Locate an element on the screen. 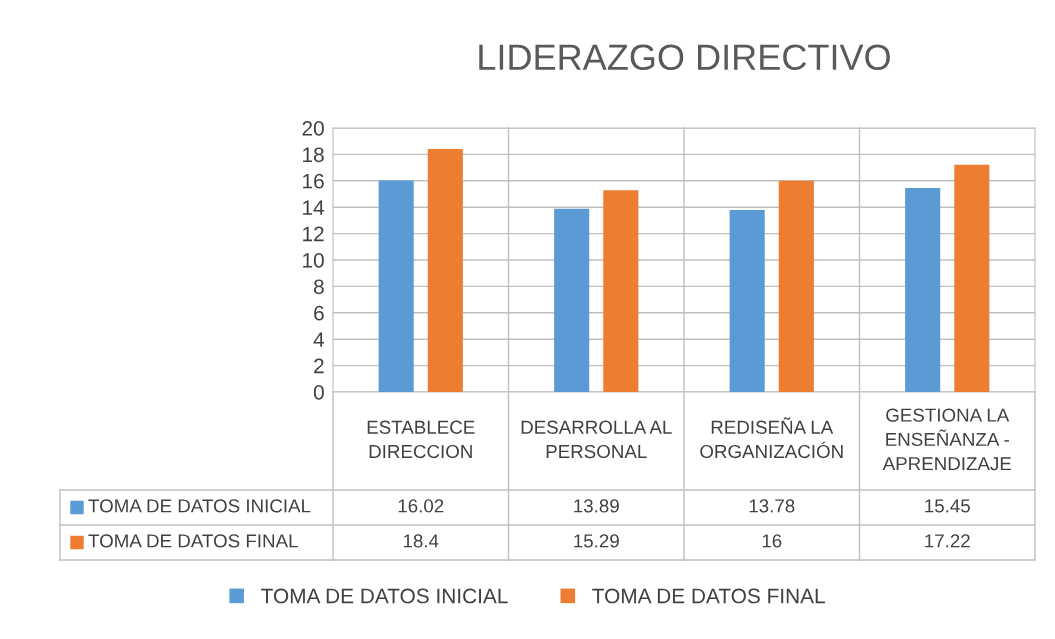 The height and width of the screenshot is (639, 1055). text: TOMA DE DATOS FINAL is located at coordinates (708, 596).